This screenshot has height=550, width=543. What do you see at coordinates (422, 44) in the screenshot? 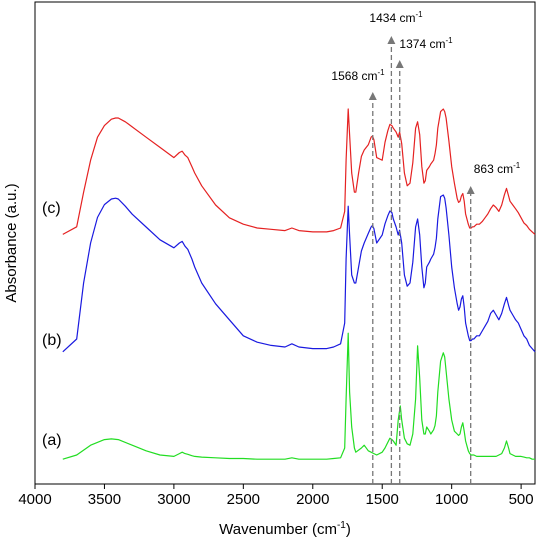
I see `peak-label-main: 1374 cm` at bounding box center [422, 44].